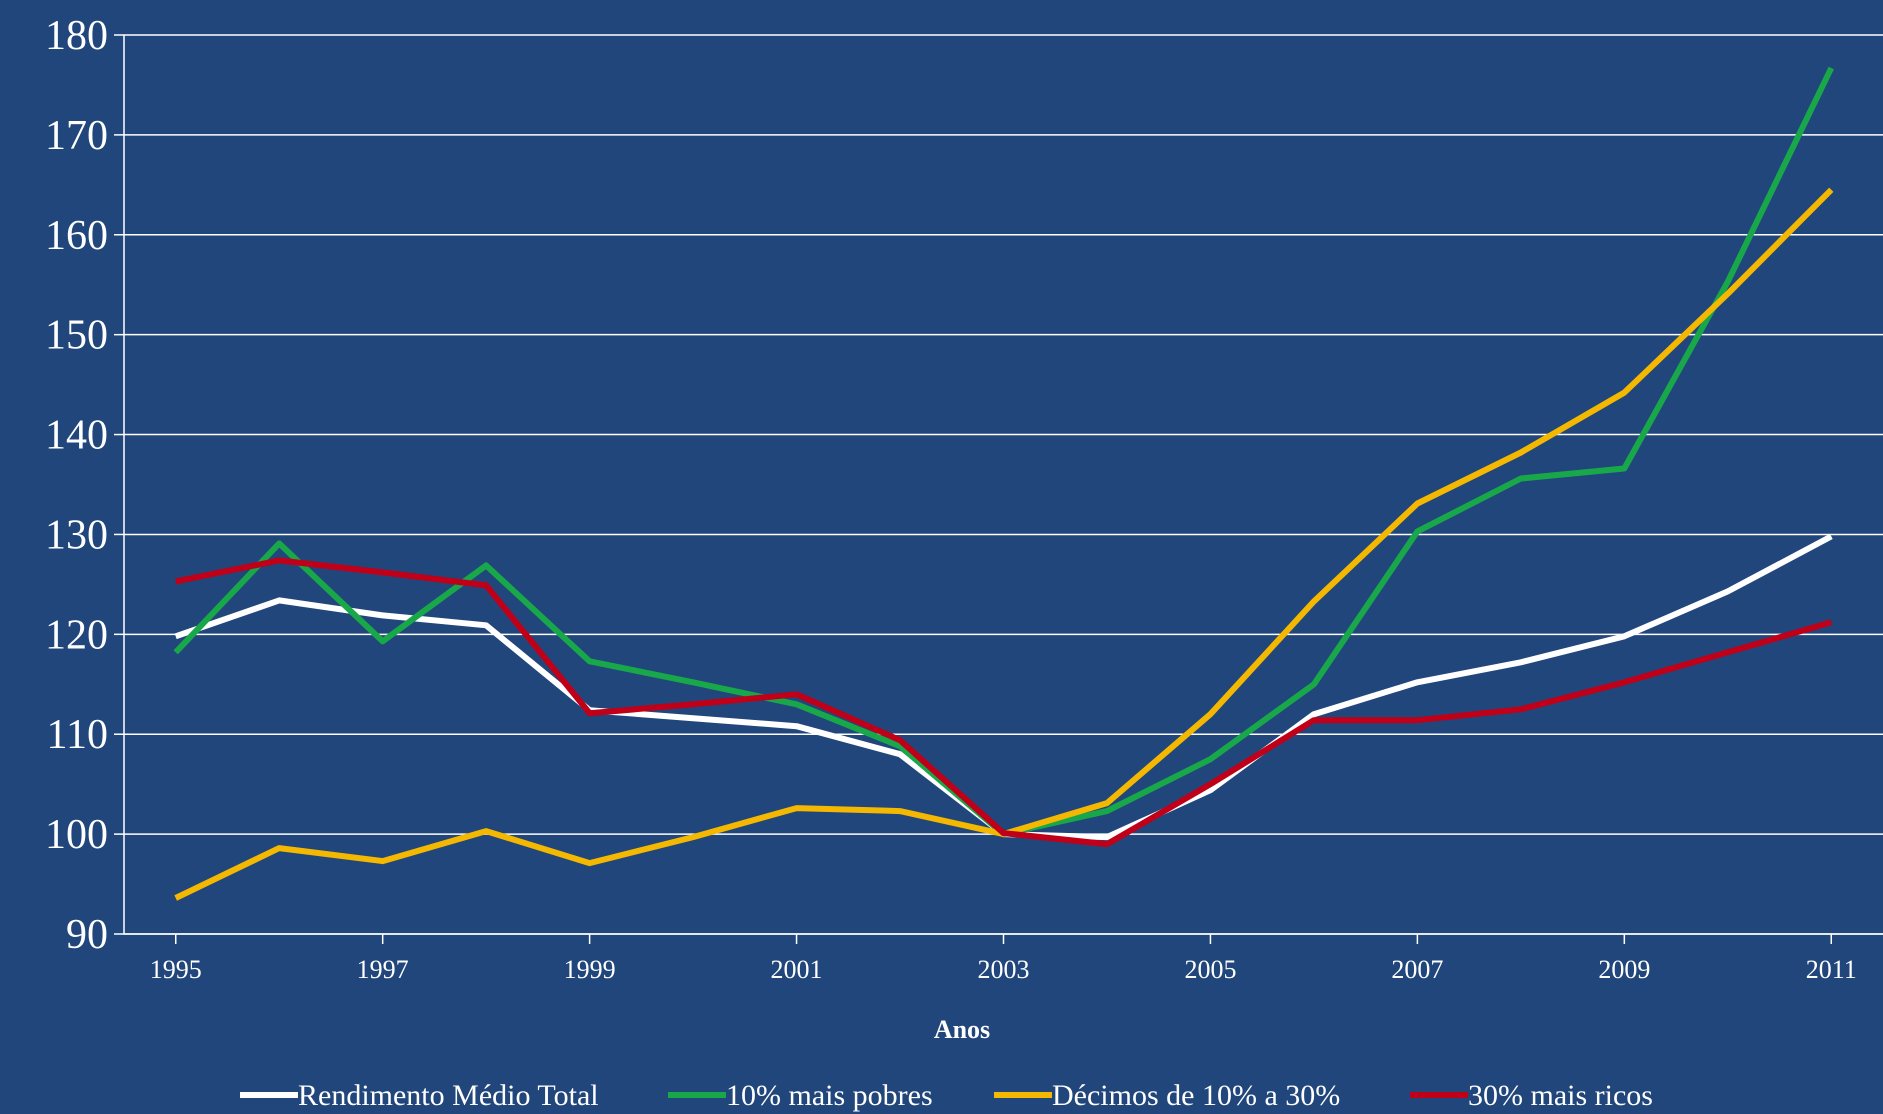 This screenshot has height=1114, width=1883. I want to click on x-tick-label: 2003, so click(1004, 969).